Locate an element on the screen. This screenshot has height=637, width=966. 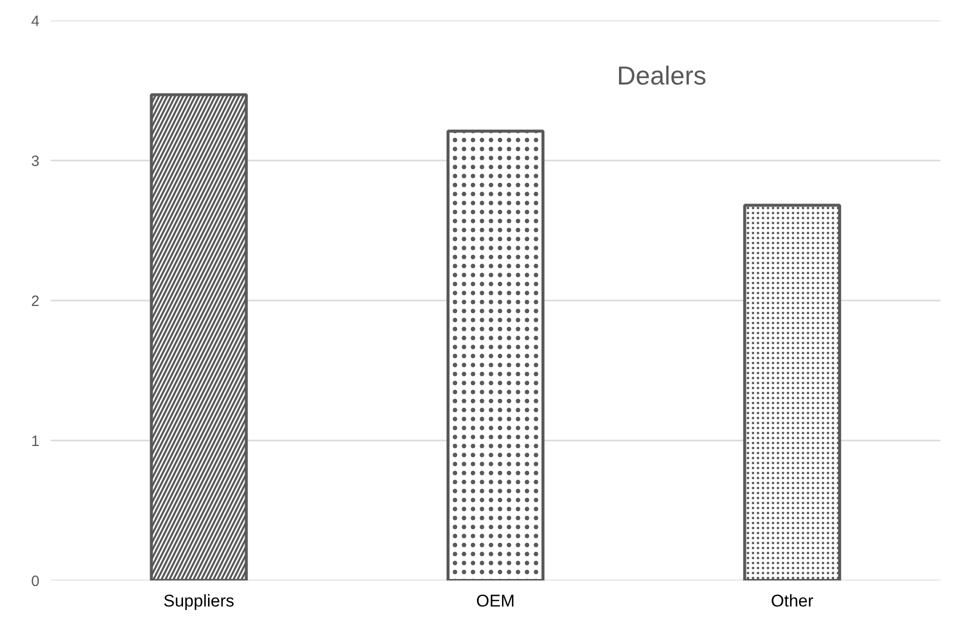
y-tick-label: 4 is located at coordinates (35, 21).